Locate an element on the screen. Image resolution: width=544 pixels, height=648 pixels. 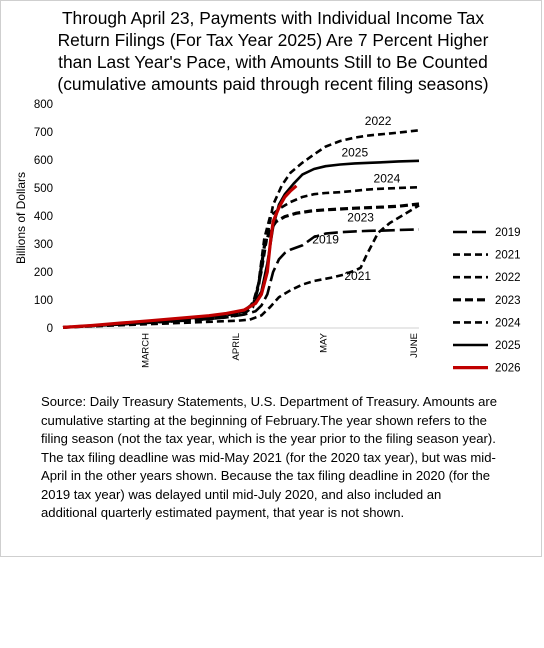
series-line-2021 is located at coordinates (241, 266).